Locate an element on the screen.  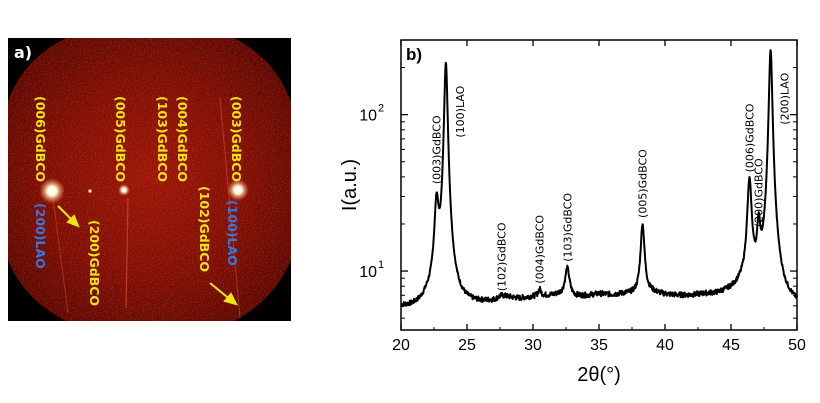
y-tick-exponent: 1 is located at coordinates (381, 265).